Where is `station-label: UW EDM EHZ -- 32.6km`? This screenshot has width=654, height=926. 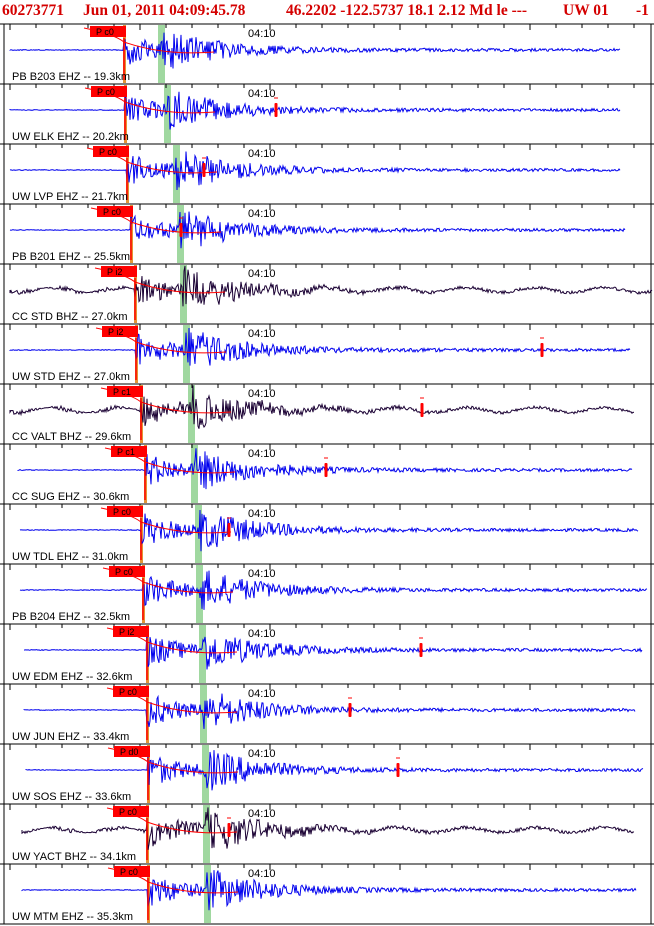 station-label: UW EDM EHZ -- 32.6km is located at coordinates (72, 677).